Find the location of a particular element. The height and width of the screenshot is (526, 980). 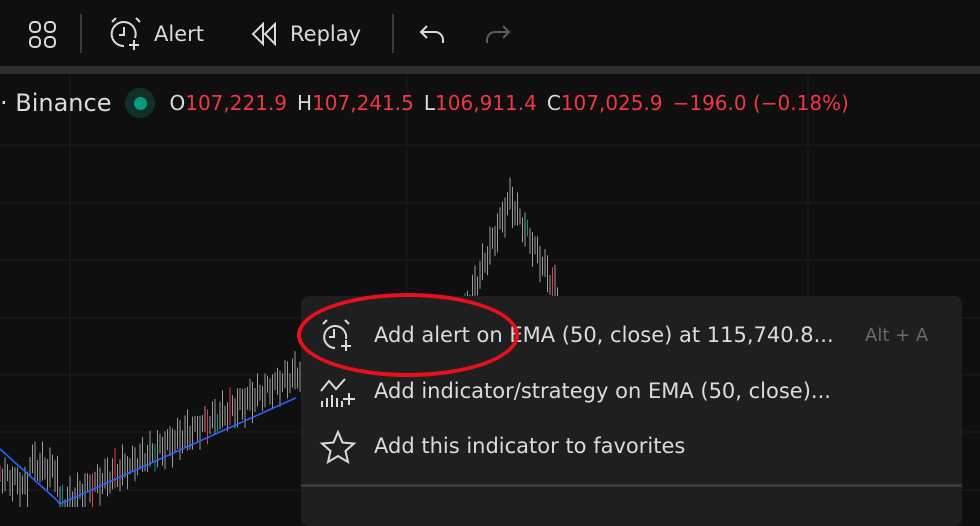

menu-divider is located at coordinates (631, 485).